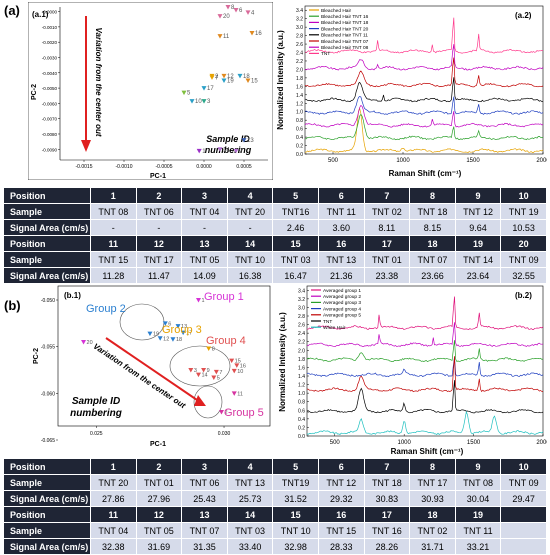  I want to click on raman-ytick-label: 1.4, so click(299, 96).